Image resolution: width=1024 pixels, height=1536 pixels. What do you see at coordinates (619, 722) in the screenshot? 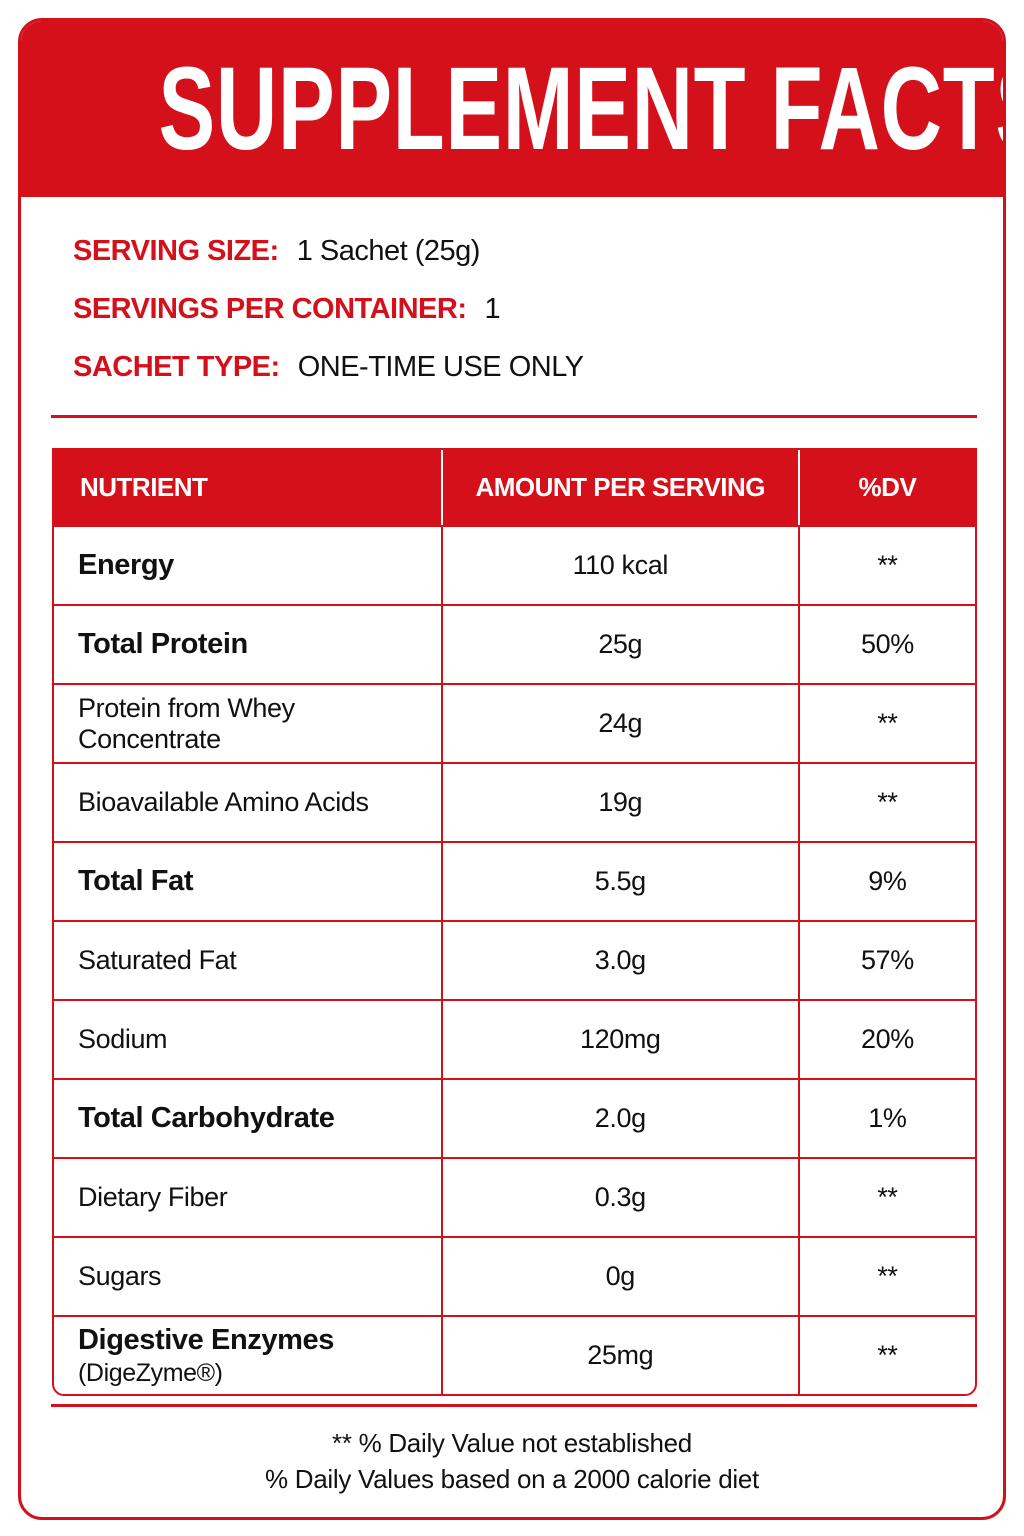
I see `amount-cell: 24g` at bounding box center [619, 722].